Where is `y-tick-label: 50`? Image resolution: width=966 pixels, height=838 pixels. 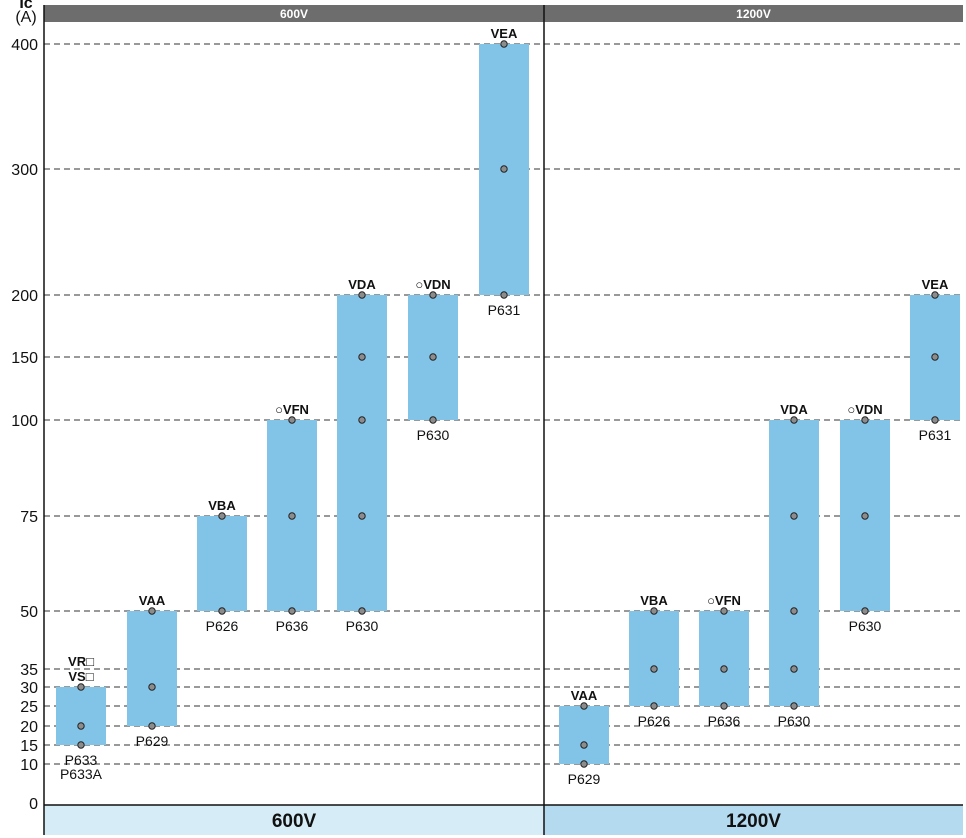 y-tick-label: 50 is located at coordinates (29, 612).